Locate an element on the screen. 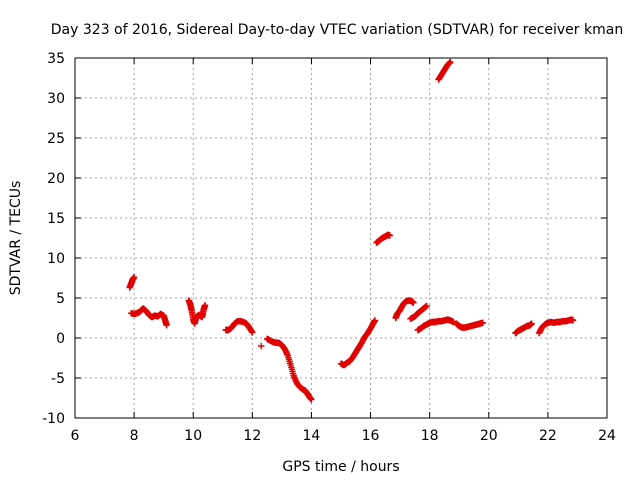  x-tick-label: 24 is located at coordinates (607, 436).